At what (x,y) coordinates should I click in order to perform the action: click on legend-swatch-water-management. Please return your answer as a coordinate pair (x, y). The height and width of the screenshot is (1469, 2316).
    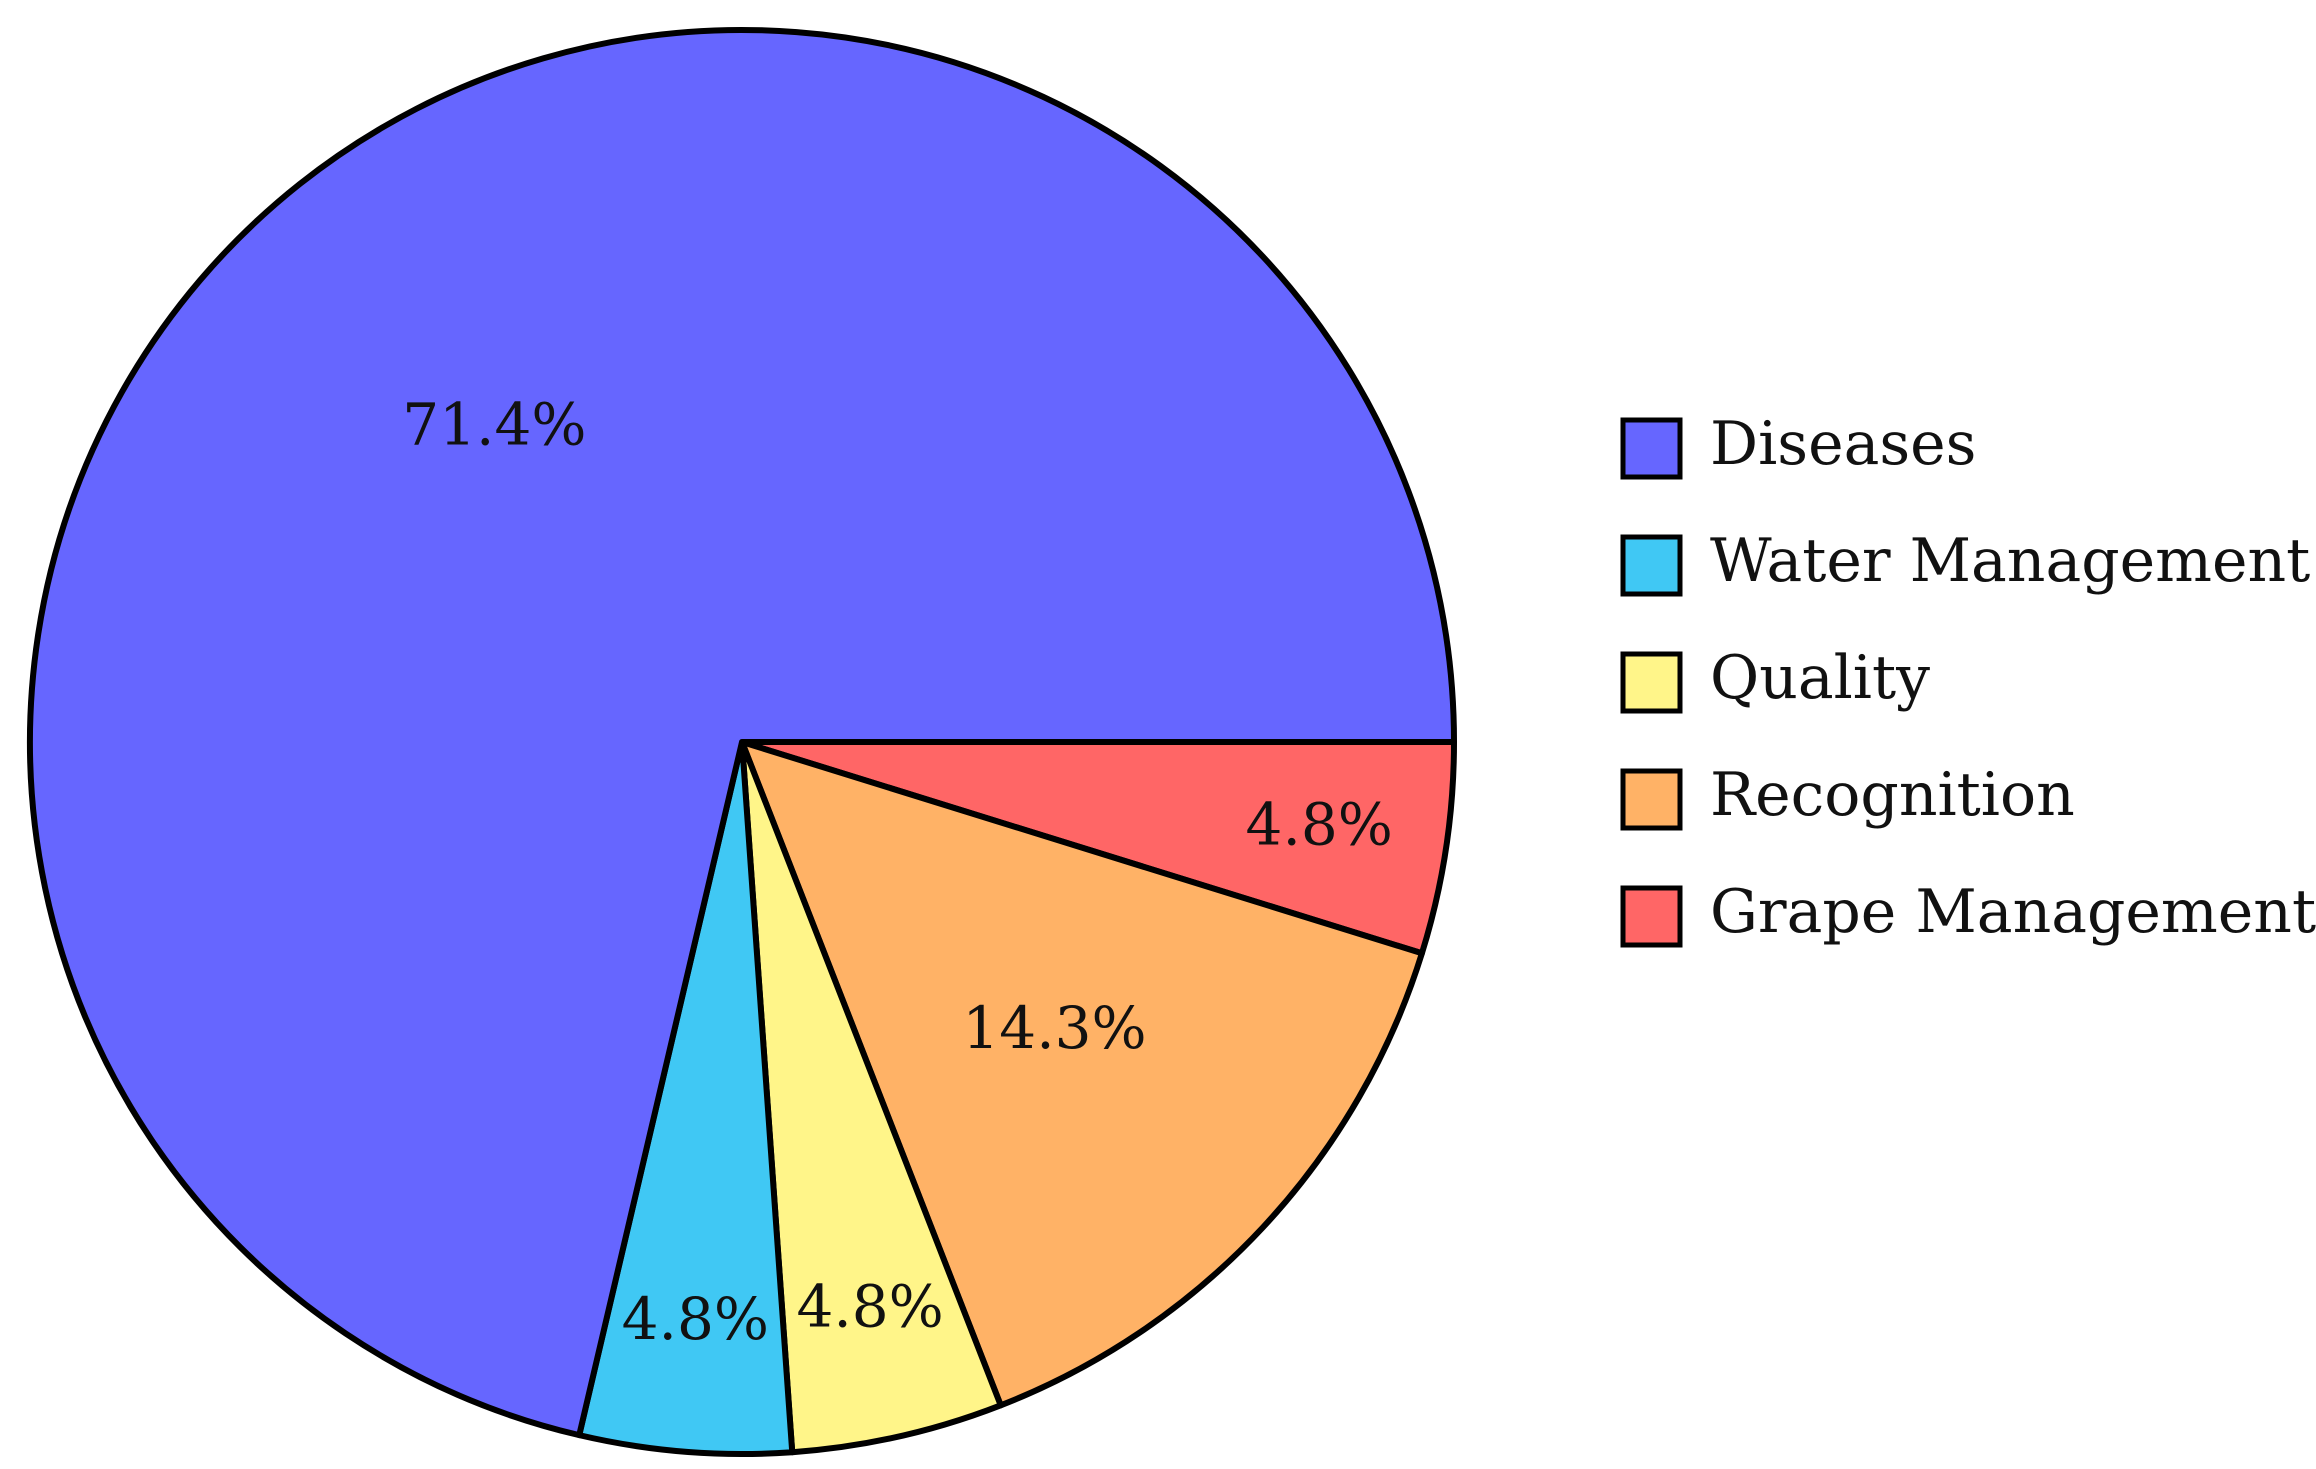
    Looking at the image, I should click on (1651, 565).